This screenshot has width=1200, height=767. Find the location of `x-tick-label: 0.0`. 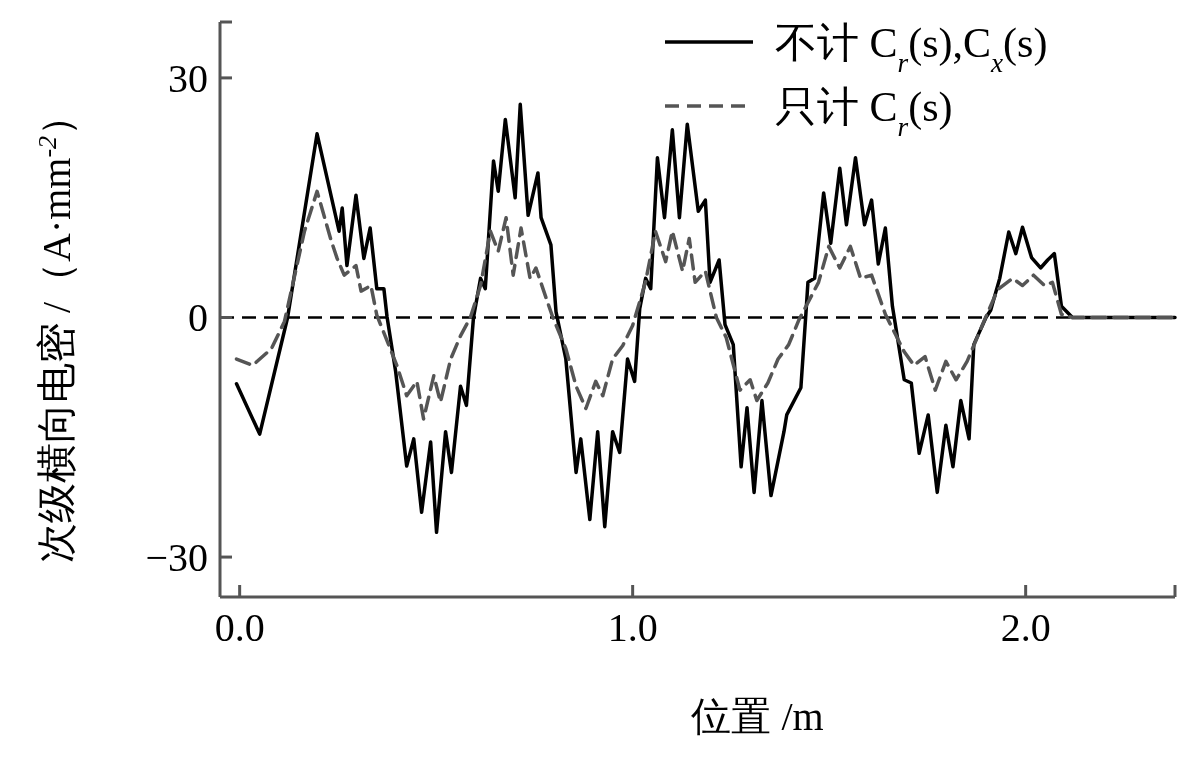

x-tick-label: 0.0 is located at coordinates (239, 627).